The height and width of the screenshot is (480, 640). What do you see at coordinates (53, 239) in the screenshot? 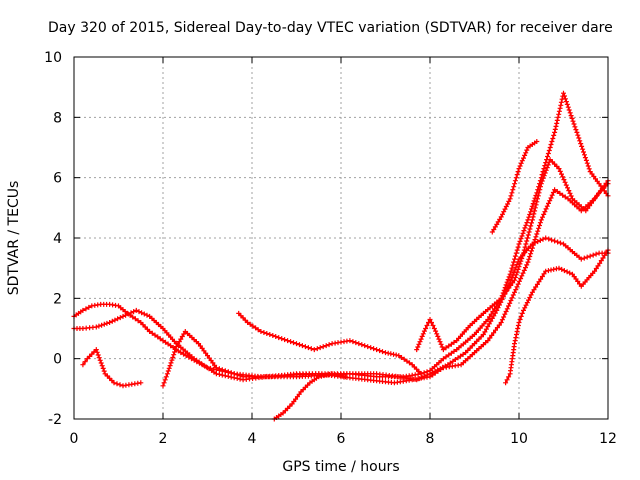
I see `y-tick-labels: -2 0 2 4 6 8 10` at bounding box center [53, 239].